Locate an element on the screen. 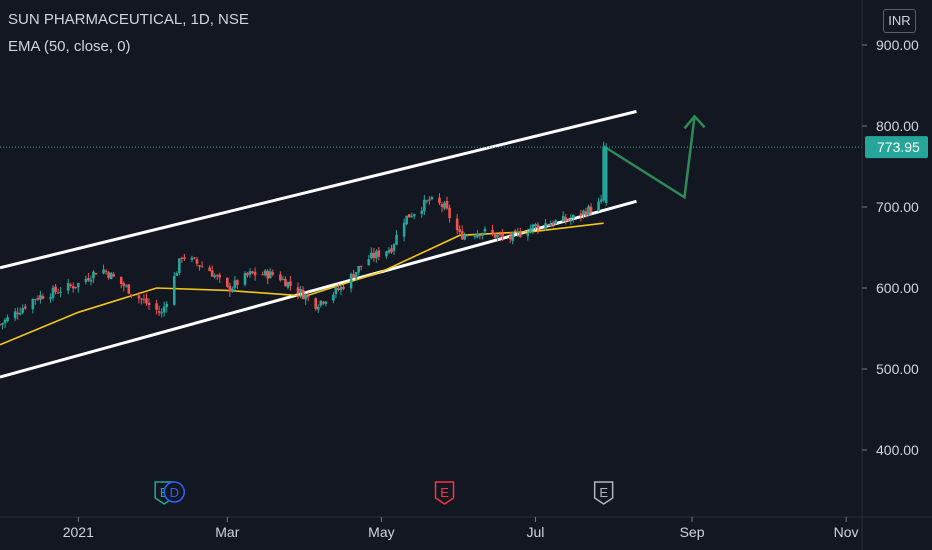 The width and height of the screenshot is (932, 550). y-tick-label: 600.00 is located at coordinates (897, 288).